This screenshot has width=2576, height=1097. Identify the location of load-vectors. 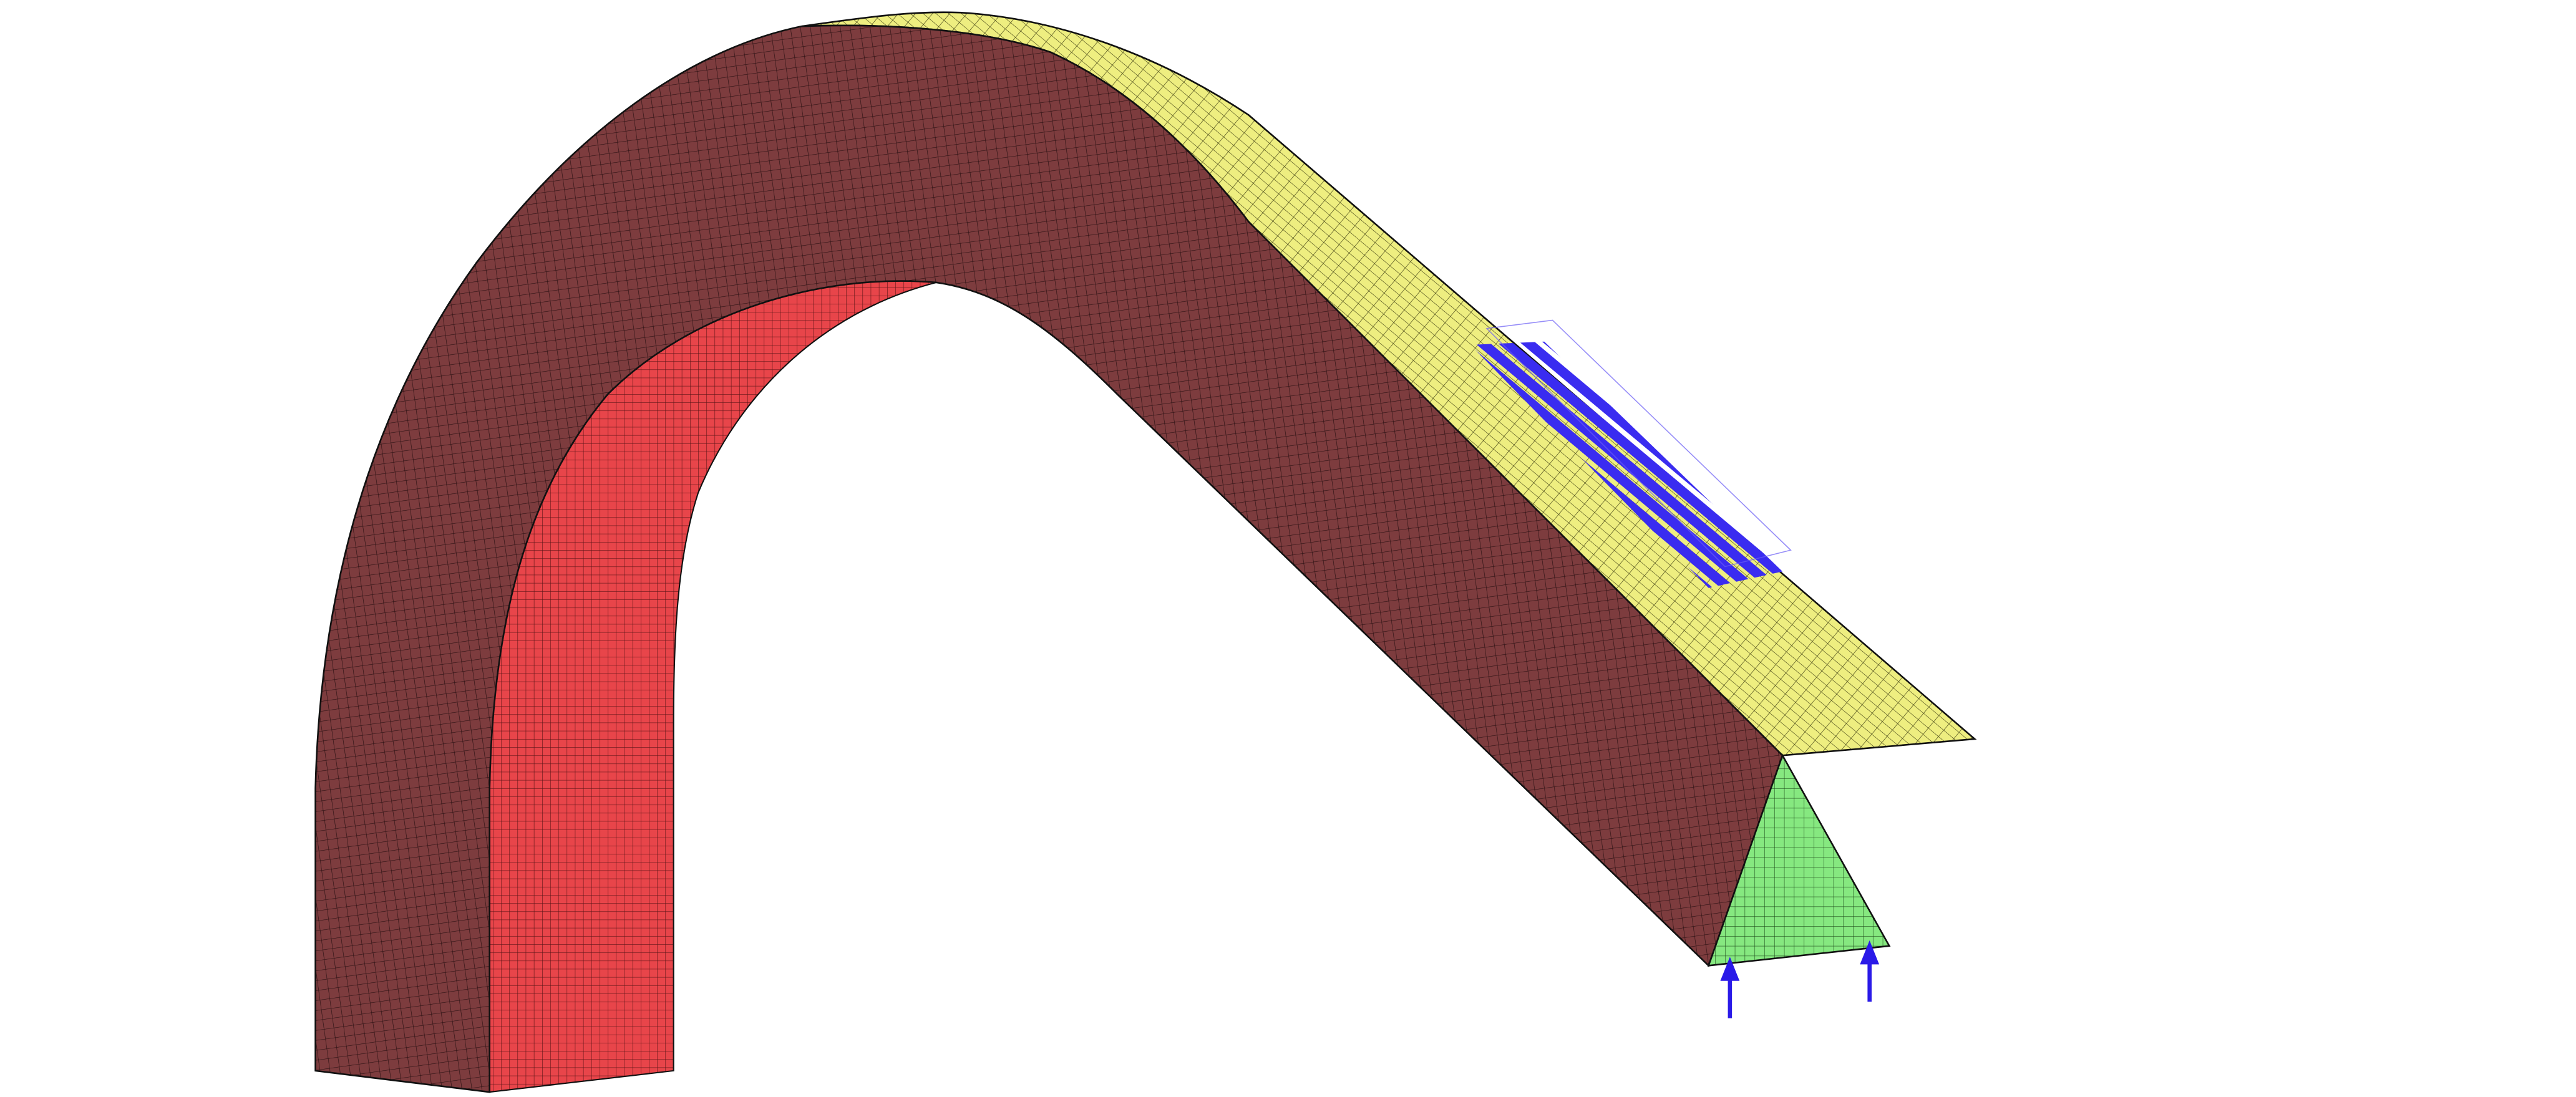
(1639, 443).